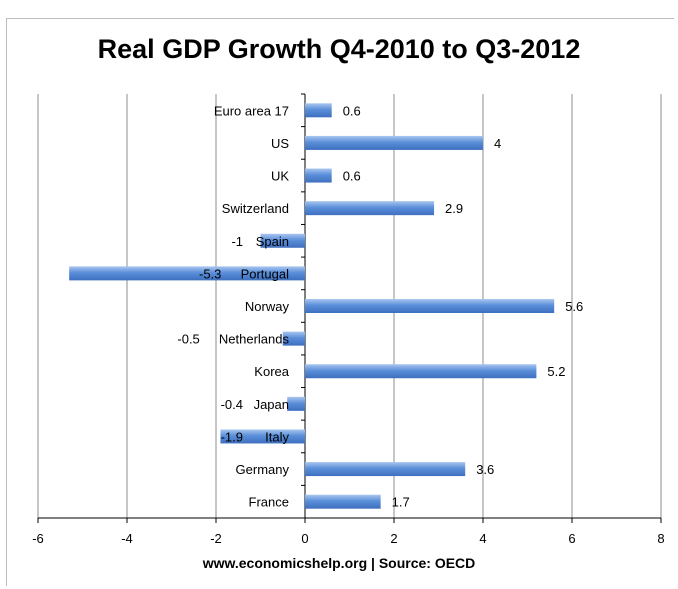 The width and height of the screenshot is (678, 589). What do you see at coordinates (38, 538) in the screenshot?
I see `x-tick-label: -6` at bounding box center [38, 538].